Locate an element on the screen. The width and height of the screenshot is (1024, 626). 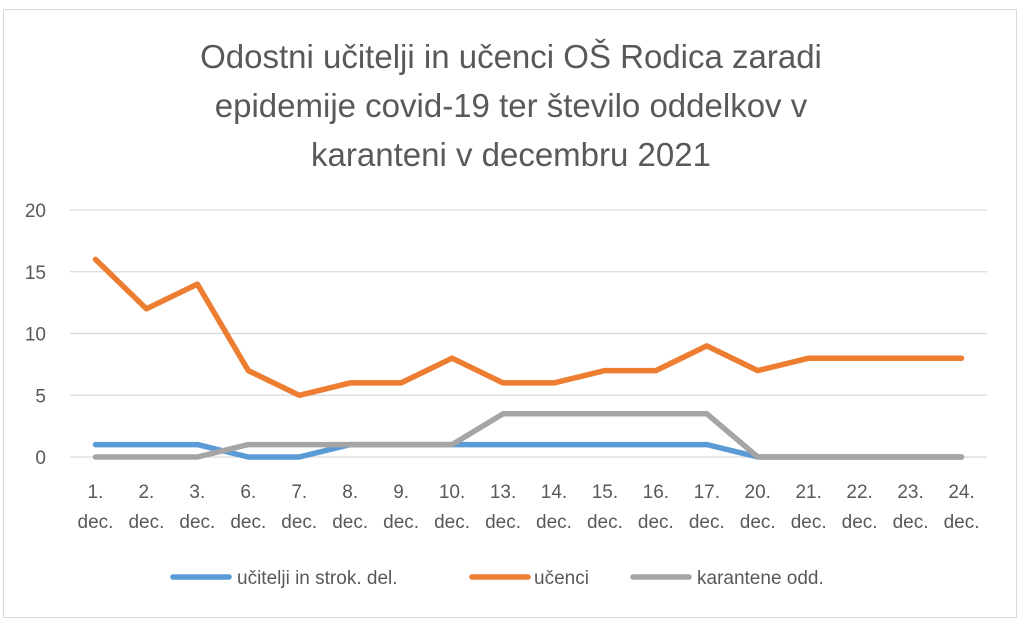
x-tick-label: 16. dec. is located at coordinates (656, 507).